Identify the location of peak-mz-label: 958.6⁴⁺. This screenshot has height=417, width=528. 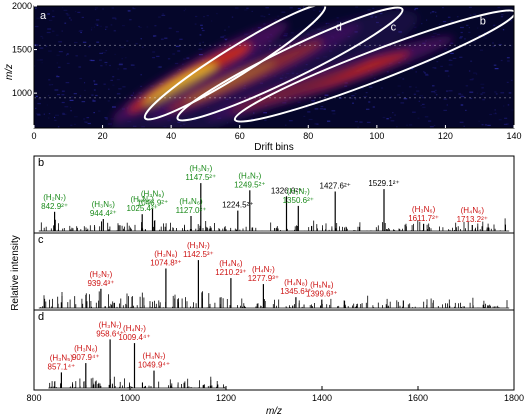
(110, 333).